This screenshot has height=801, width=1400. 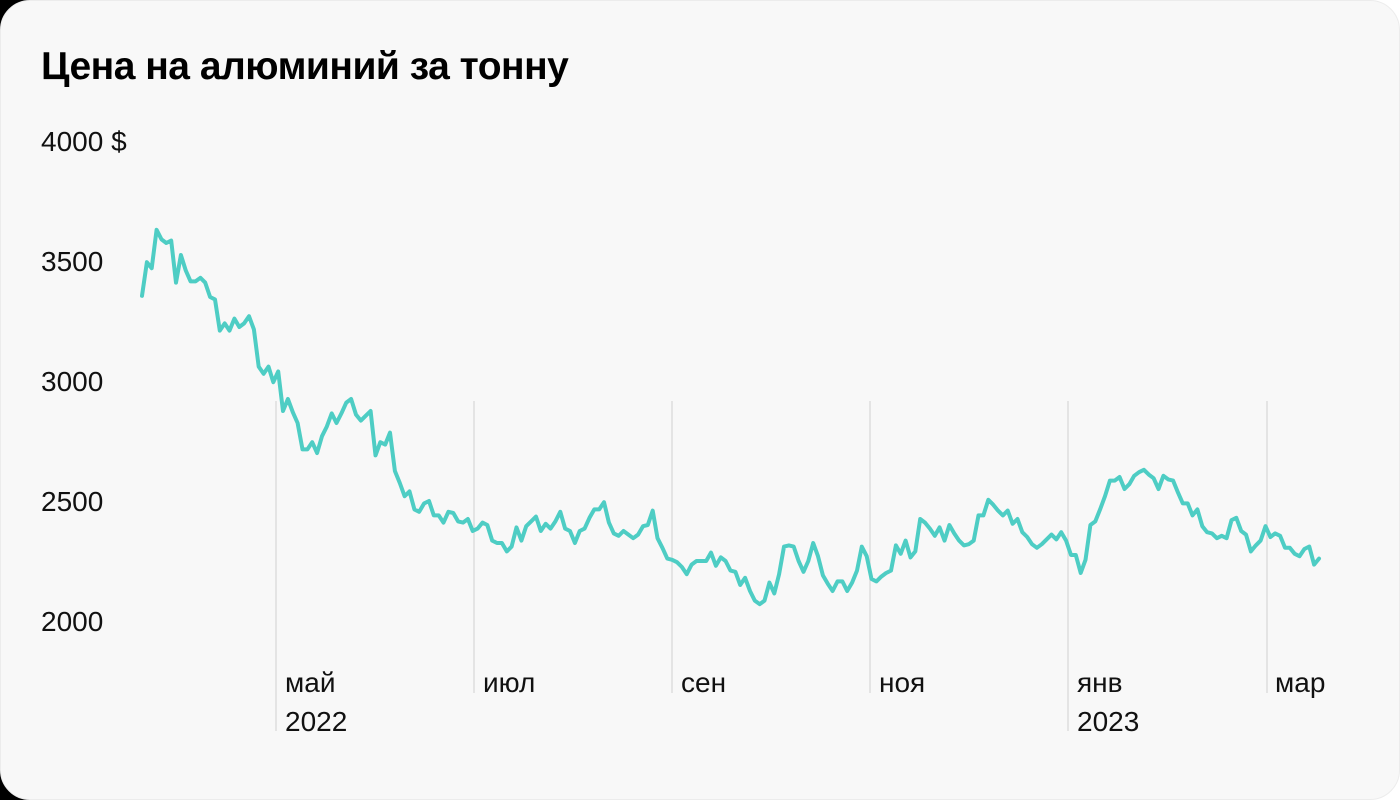 I want to click on x-tick-label-may: май, so click(x=310, y=682).